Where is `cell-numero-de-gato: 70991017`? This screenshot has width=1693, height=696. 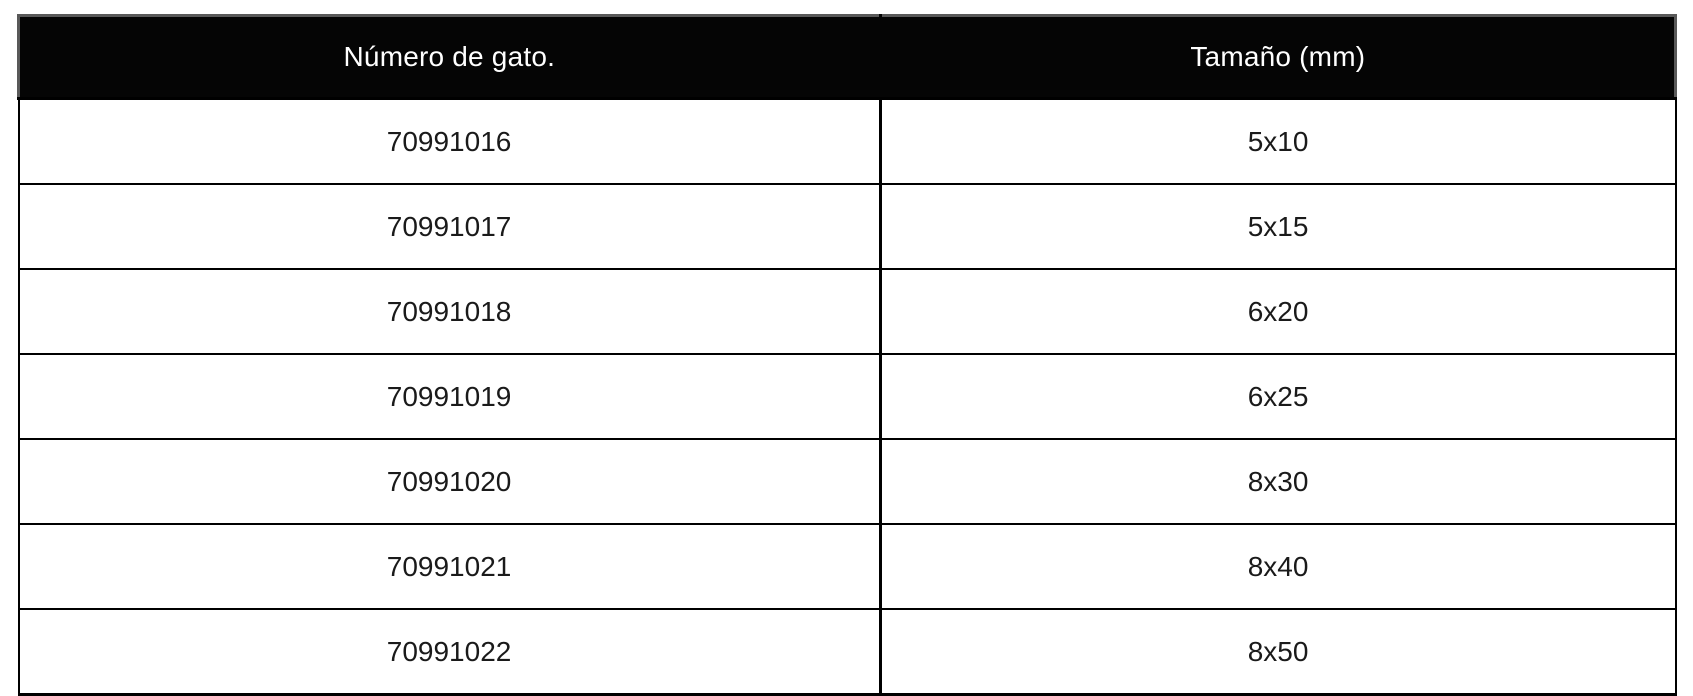 cell-numero-de-gato: 70991017 is located at coordinates (449, 226).